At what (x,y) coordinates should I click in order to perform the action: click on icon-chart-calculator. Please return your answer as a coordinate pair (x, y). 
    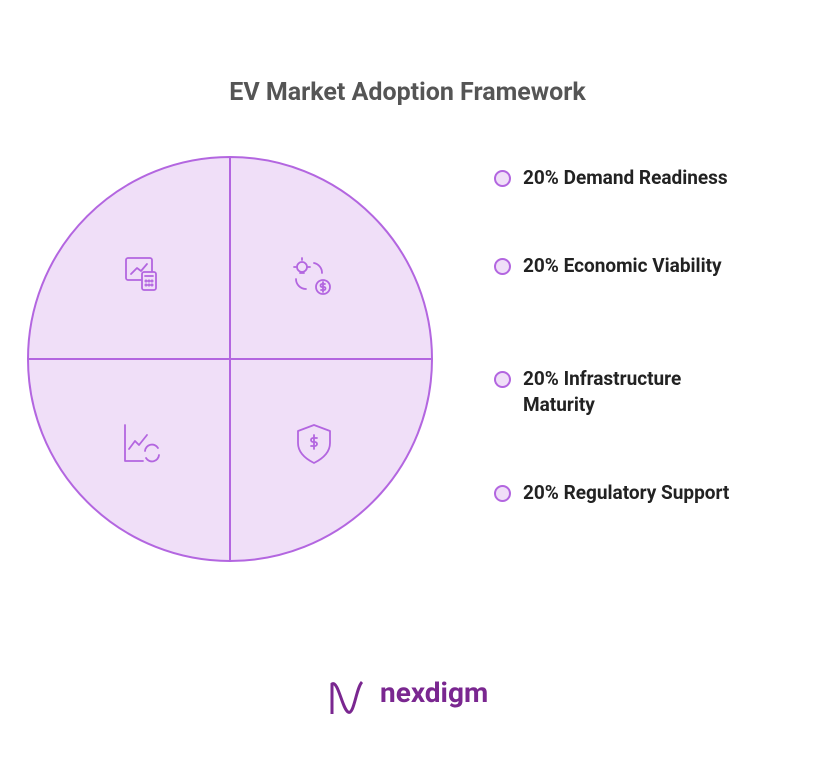
    Looking at the image, I should click on (141, 274).